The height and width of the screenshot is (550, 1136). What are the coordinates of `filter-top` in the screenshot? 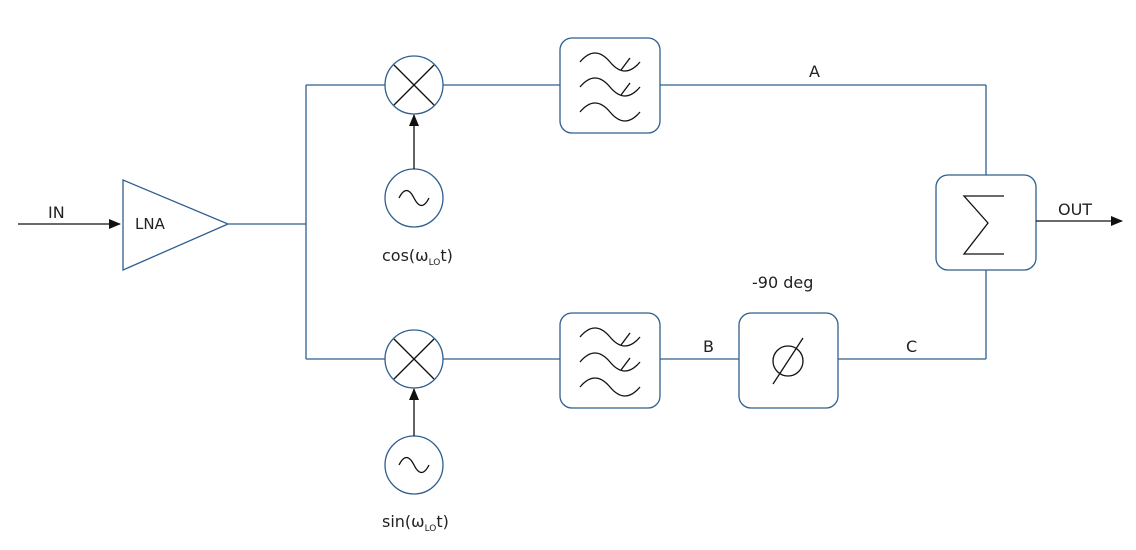 It's located at (610, 85).